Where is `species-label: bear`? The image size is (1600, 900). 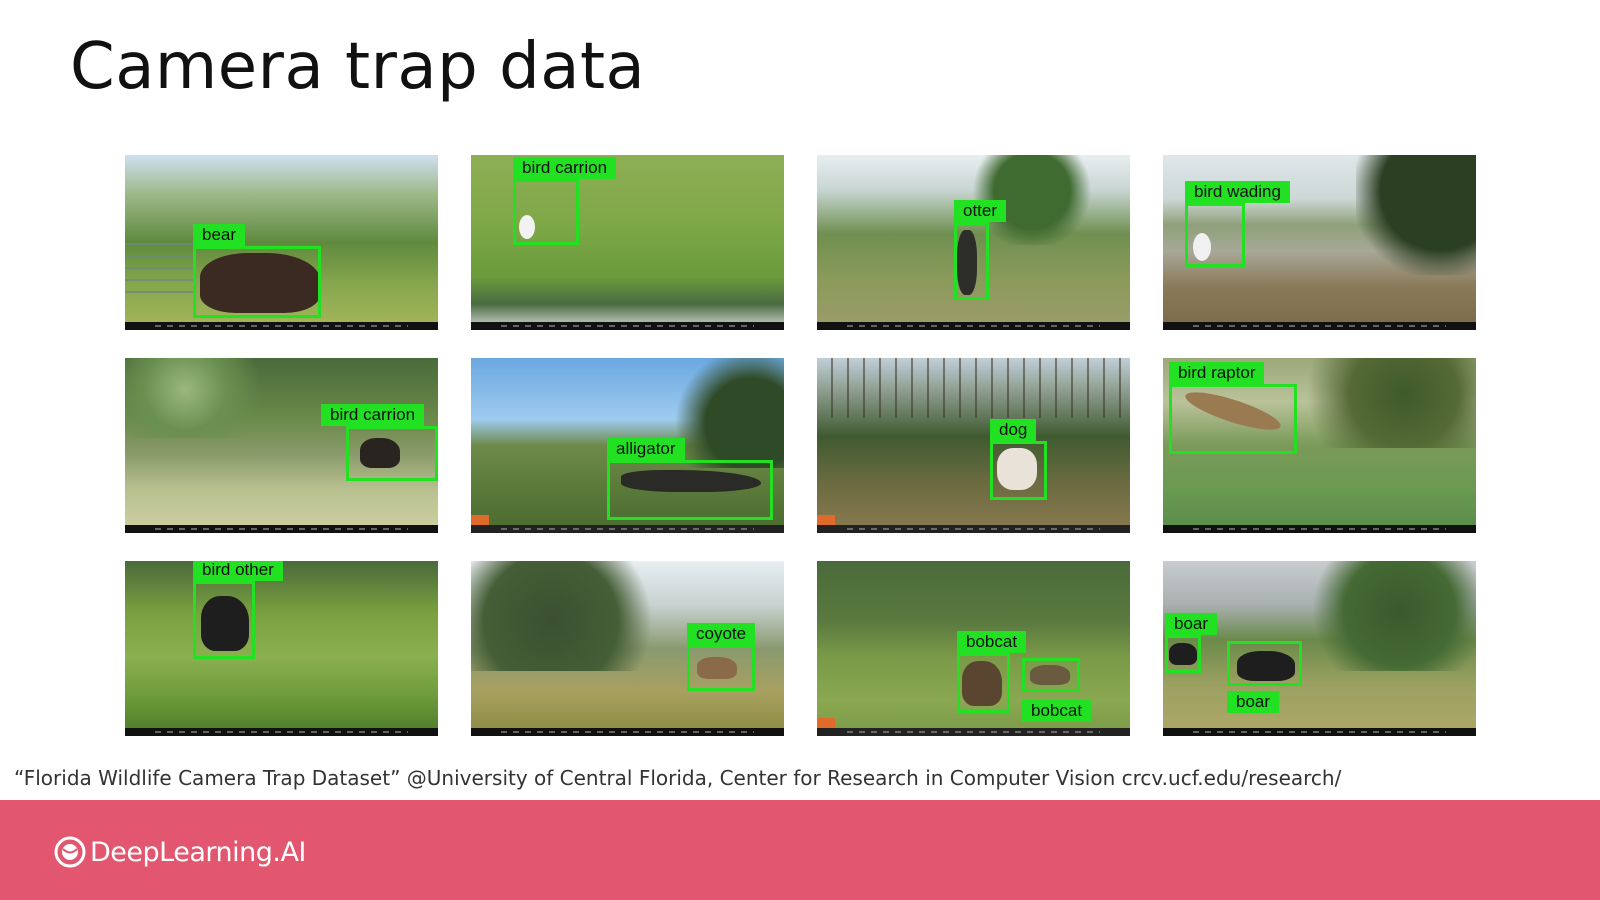
species-label: bear is located at coordinates (219, 235).